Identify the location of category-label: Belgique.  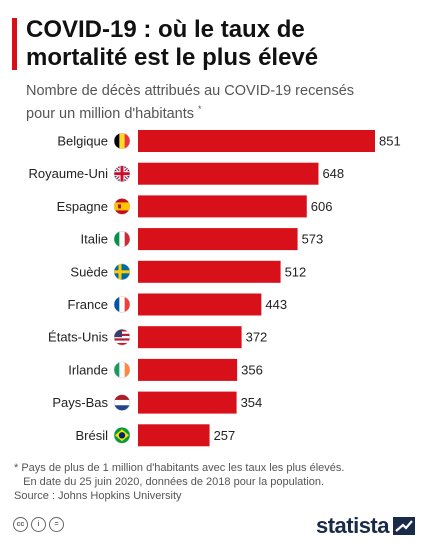
(82, 141).